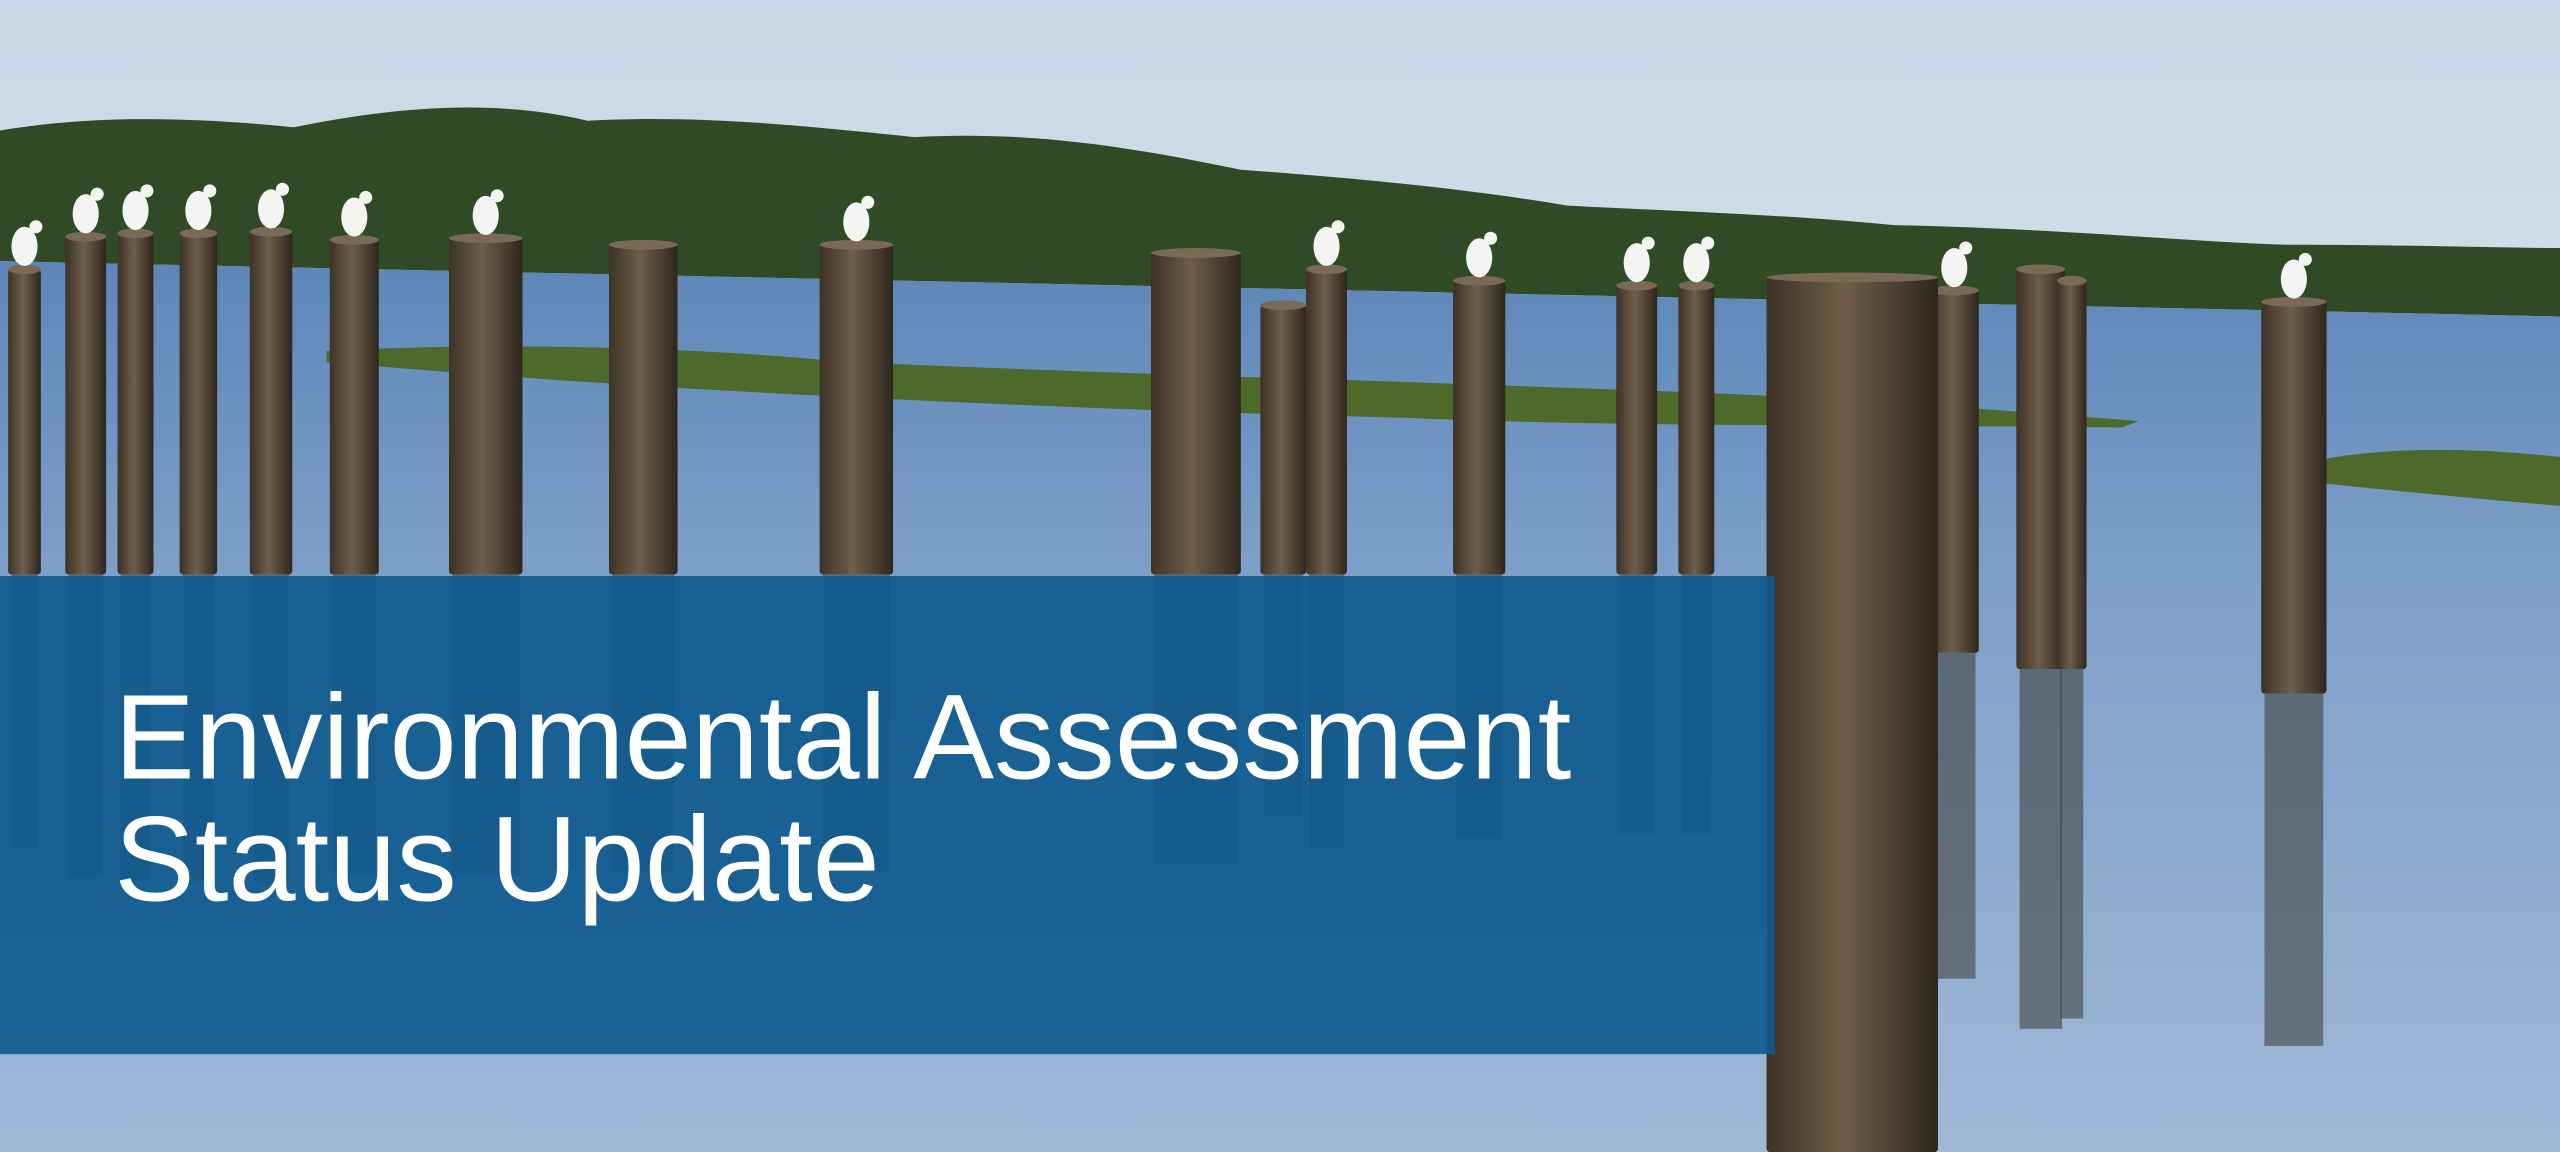  What do you see at coordinates (2439, 477) in the screenshot?
I see `vegetation` at bounding box center [2439, 477].